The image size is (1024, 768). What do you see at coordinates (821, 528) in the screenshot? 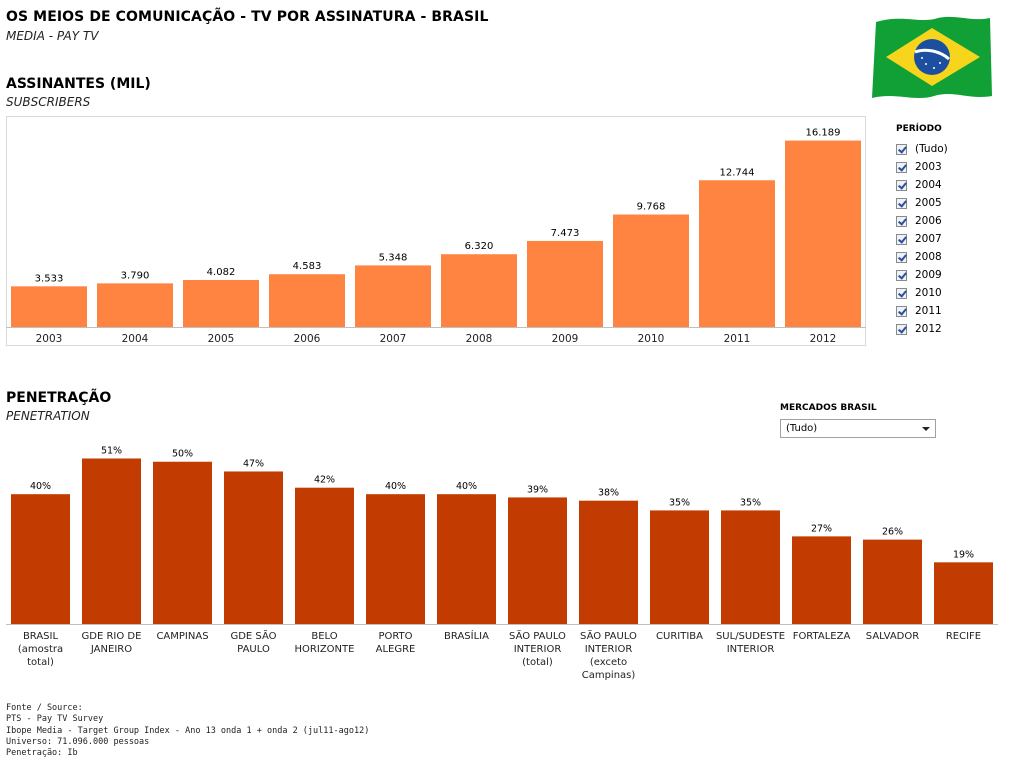
I see `data-label: 27%` at bounding box center [821, 528].